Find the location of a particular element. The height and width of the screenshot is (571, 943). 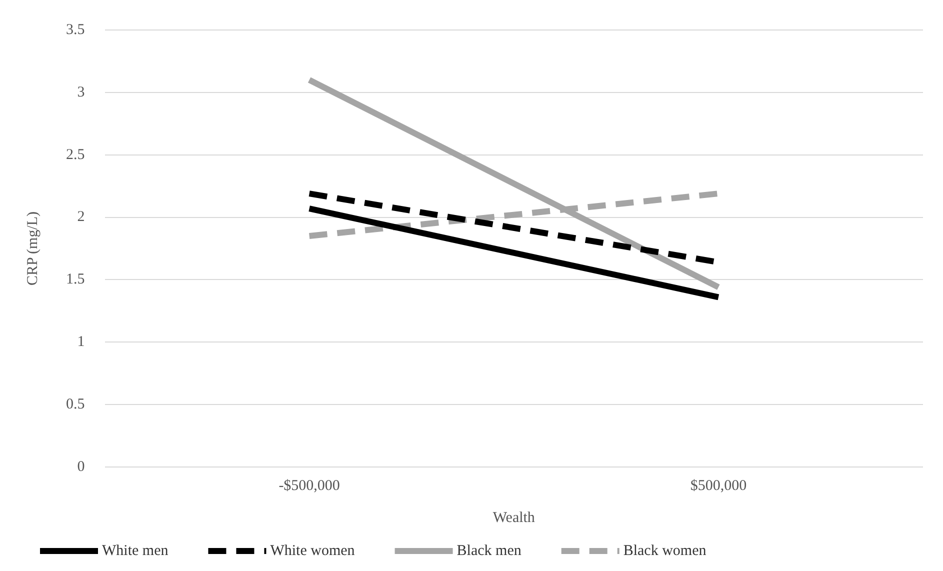

legend-label: White women is located at coordinates (313, 550).